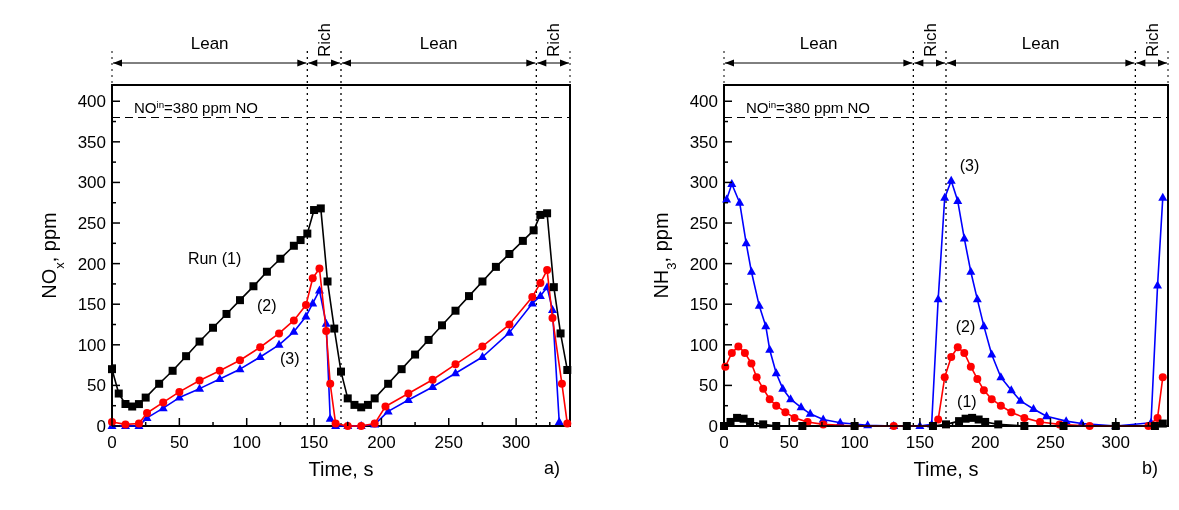 The width and height of the screenshot is (1179, 510). What do you see at coordinates (1150, 468) in the screenshot?
I see `text: b)` at bounding box center [1150, 468].